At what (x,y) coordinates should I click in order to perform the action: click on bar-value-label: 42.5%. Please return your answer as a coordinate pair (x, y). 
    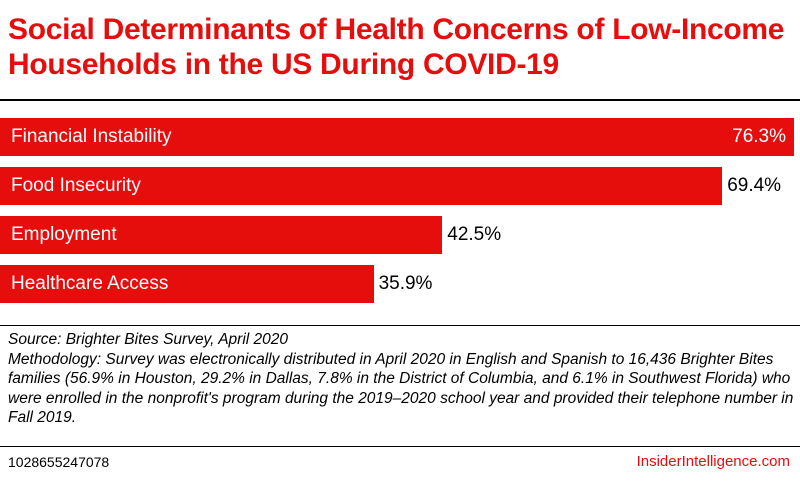
    Looking at the image, I should click on (474, 234).